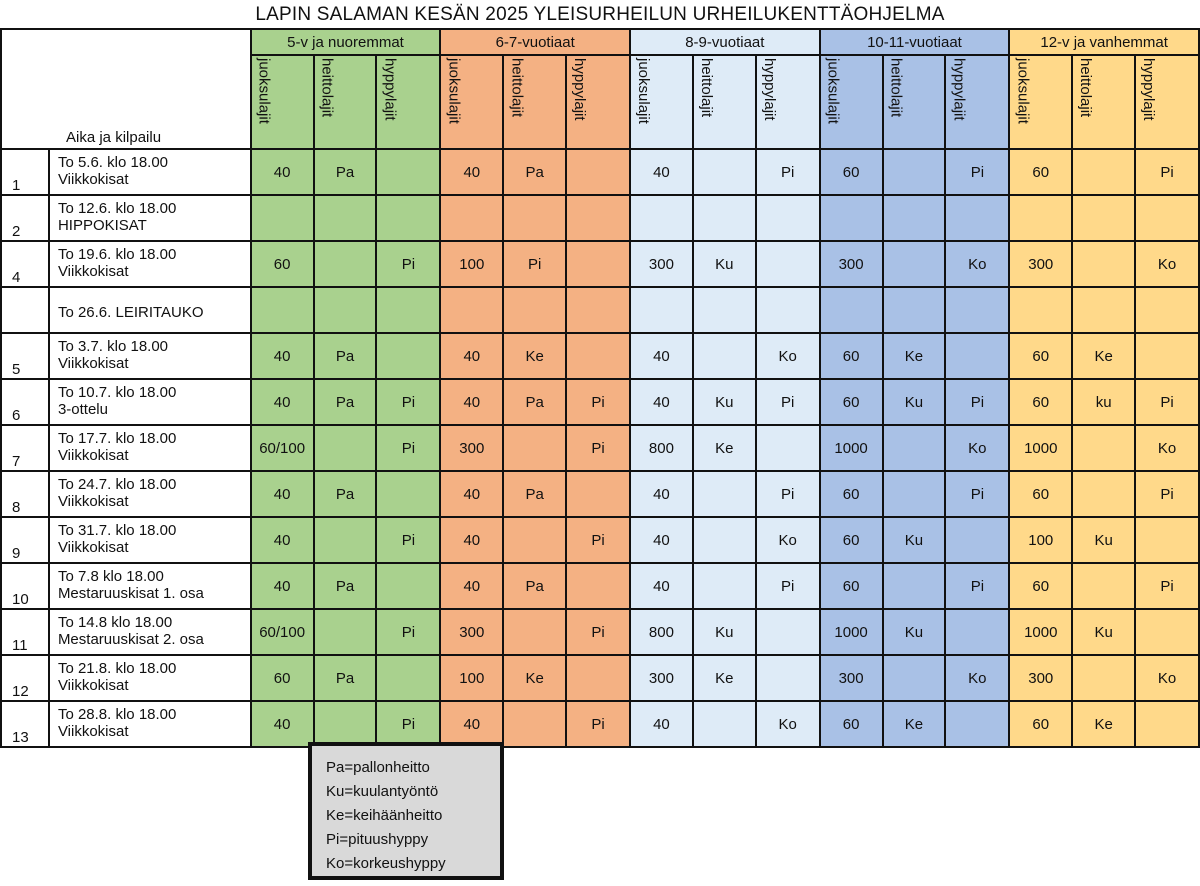 The width and height of the screenshot is (1200, 886). Describe the element at coordinates (82, 409) in the screenshot. I see `event-name: 3-ottelu` at that location.